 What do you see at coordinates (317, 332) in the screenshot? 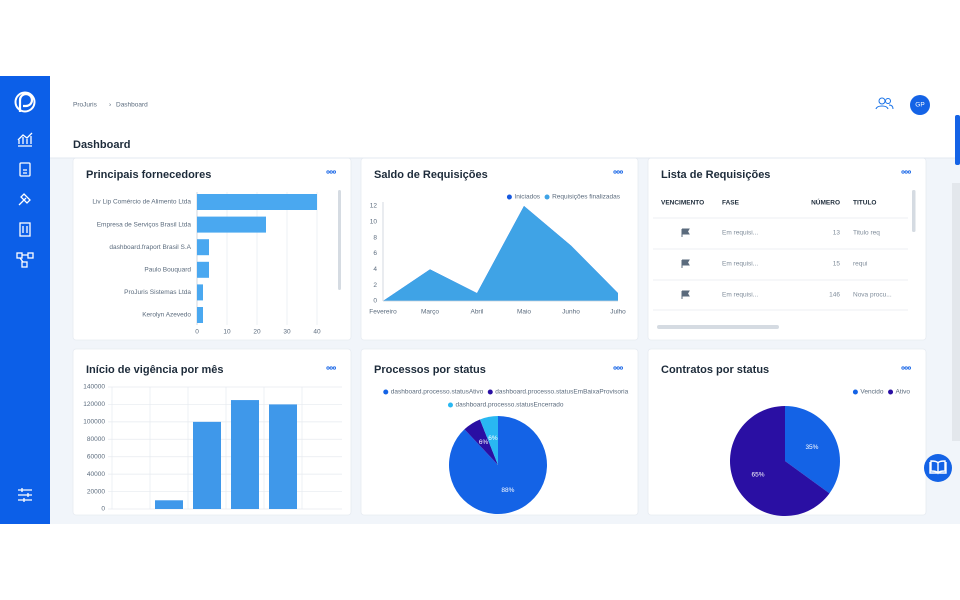
I see `x-tick-label: 40` at bounding box center [317, 332].